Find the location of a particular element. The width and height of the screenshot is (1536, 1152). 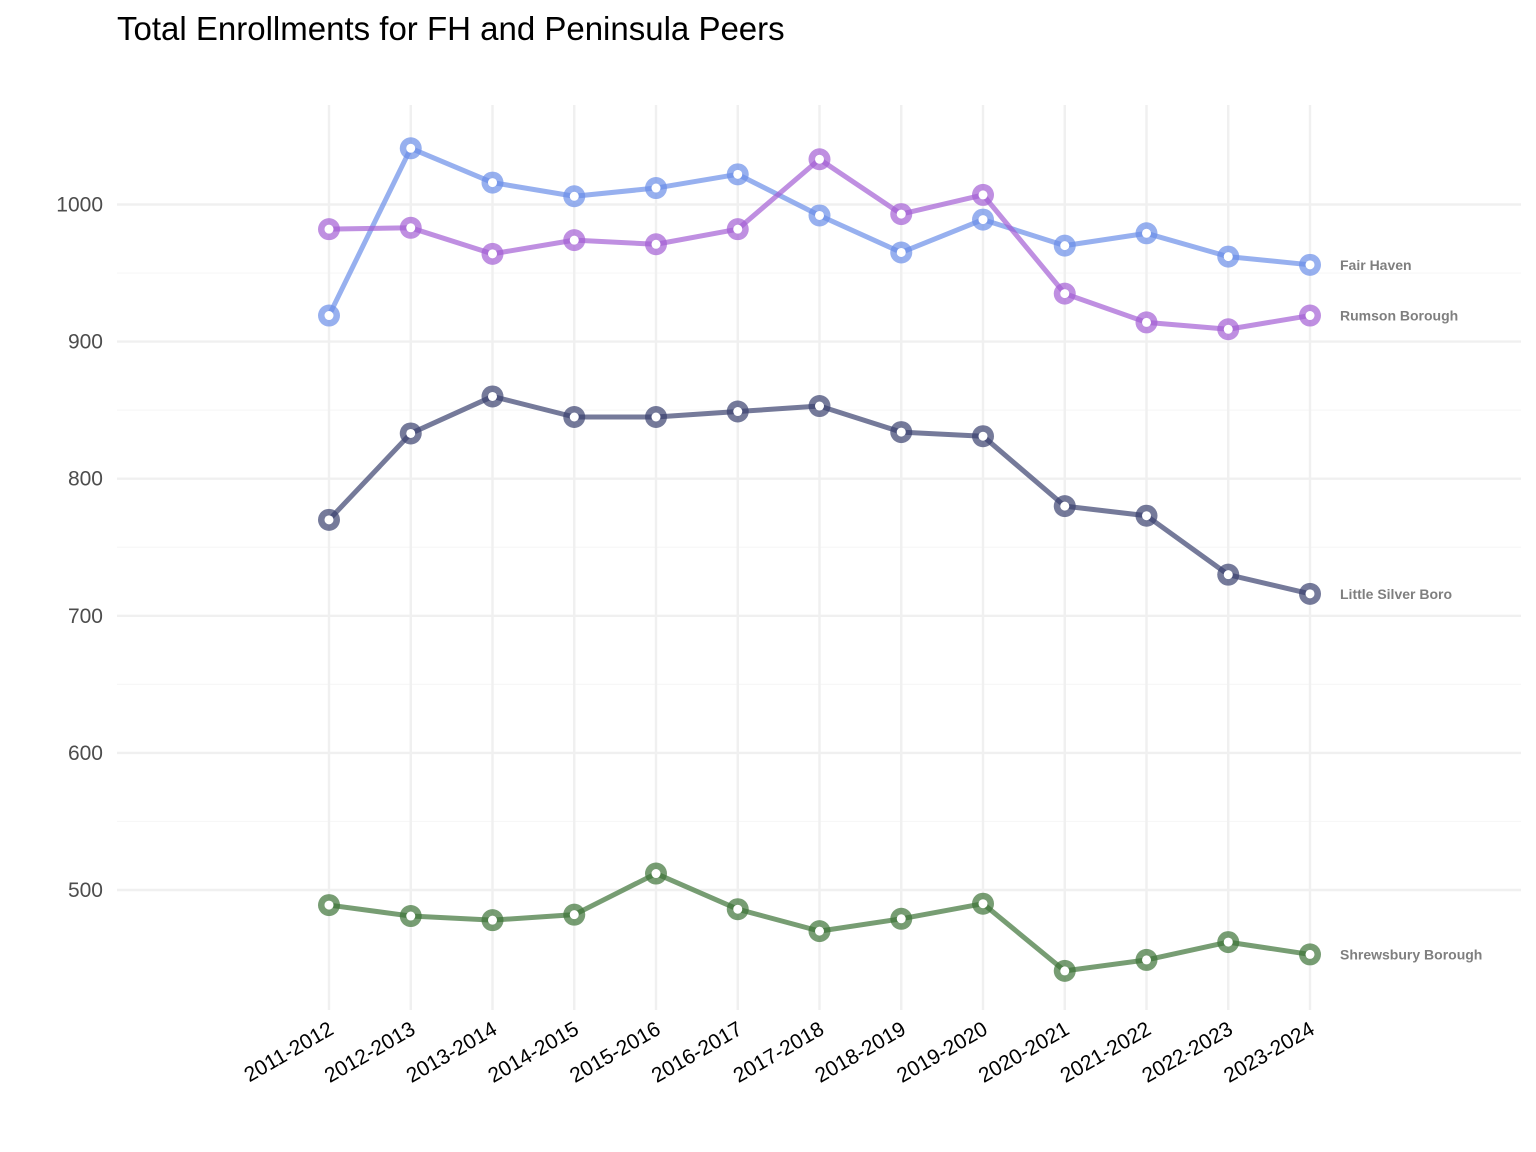

y-axis-ticks: 500 600 700 800 900 1000 is located at coordinates (79, 548).